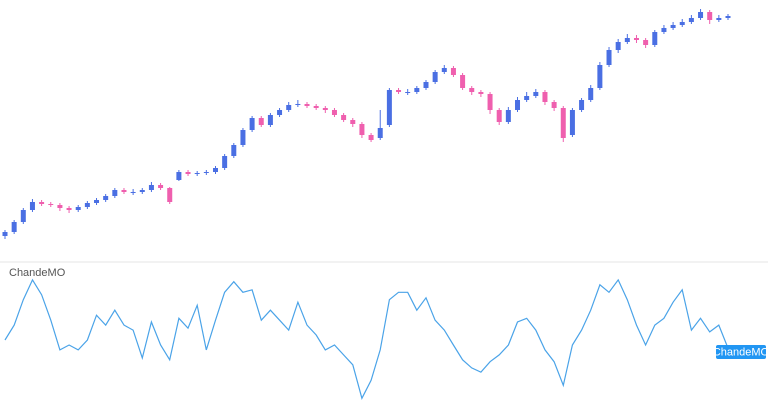  I want to click on indicator-tag-bg, so click(741, 352).